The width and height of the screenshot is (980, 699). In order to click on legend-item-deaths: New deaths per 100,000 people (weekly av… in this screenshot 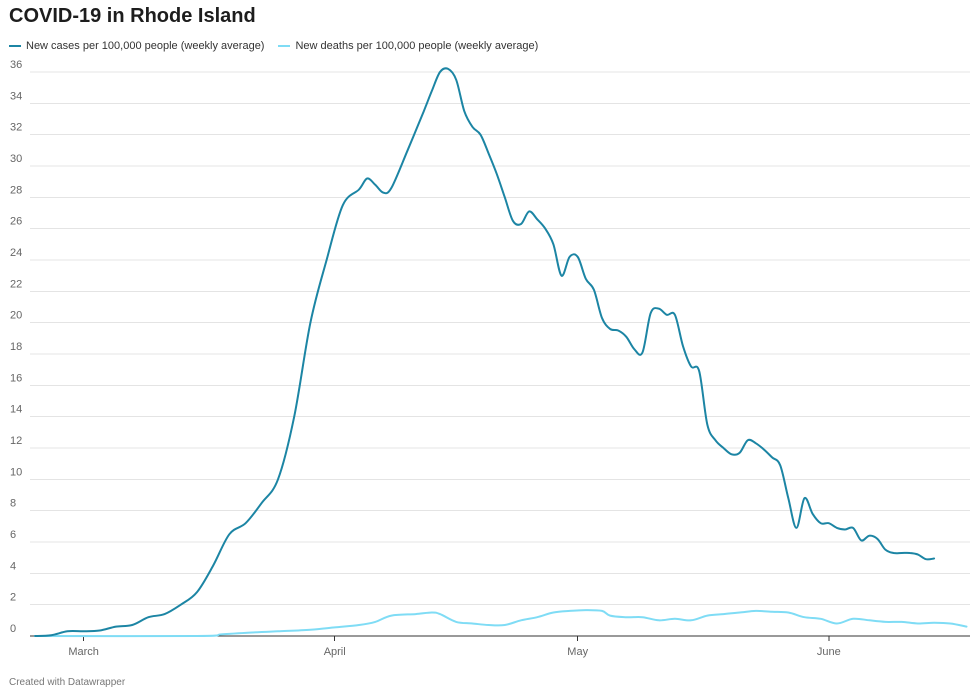, I will do `click(408, 46)`.